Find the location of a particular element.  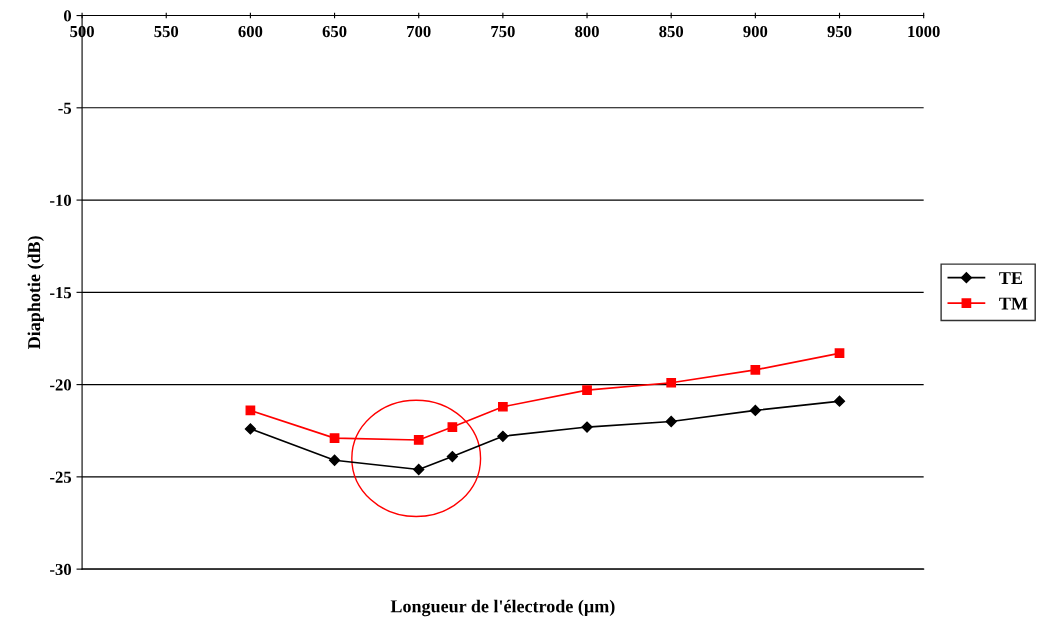

y-tick-label: -15 is located at coordinates (61, 293).